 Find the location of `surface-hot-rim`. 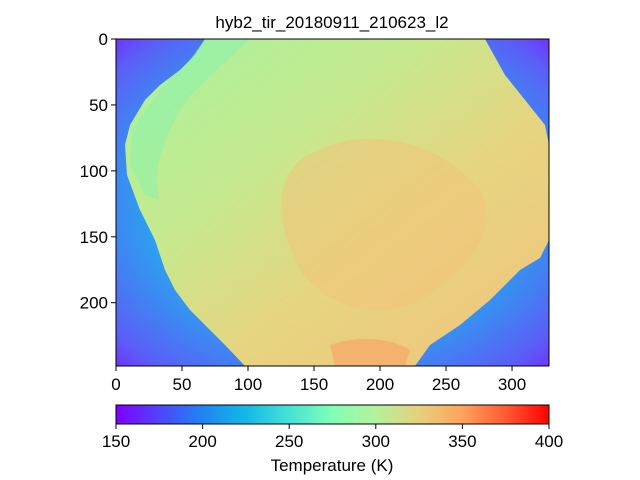

surface-hot-rim is located at coordinates (370, 352).